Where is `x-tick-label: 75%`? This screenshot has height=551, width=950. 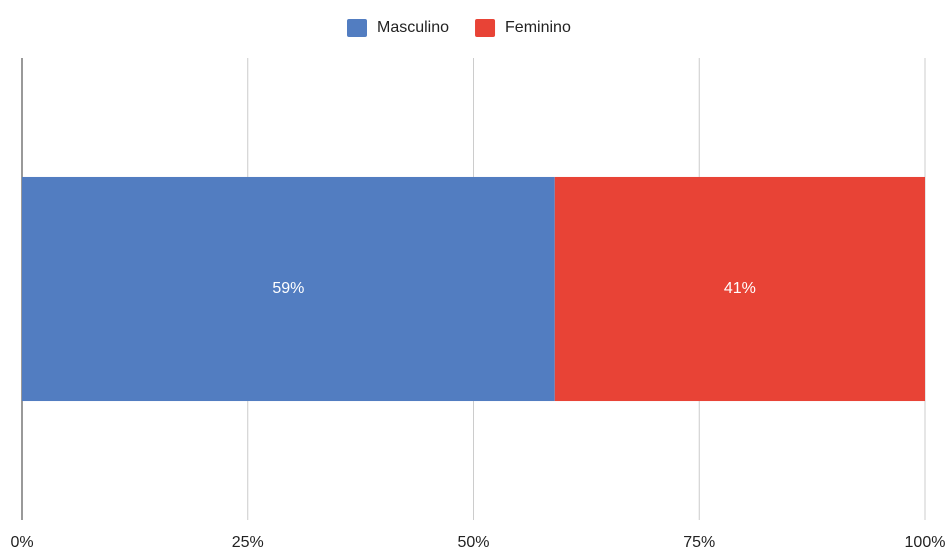 x-tick-label: 75% is located at coordinates (699, 542).